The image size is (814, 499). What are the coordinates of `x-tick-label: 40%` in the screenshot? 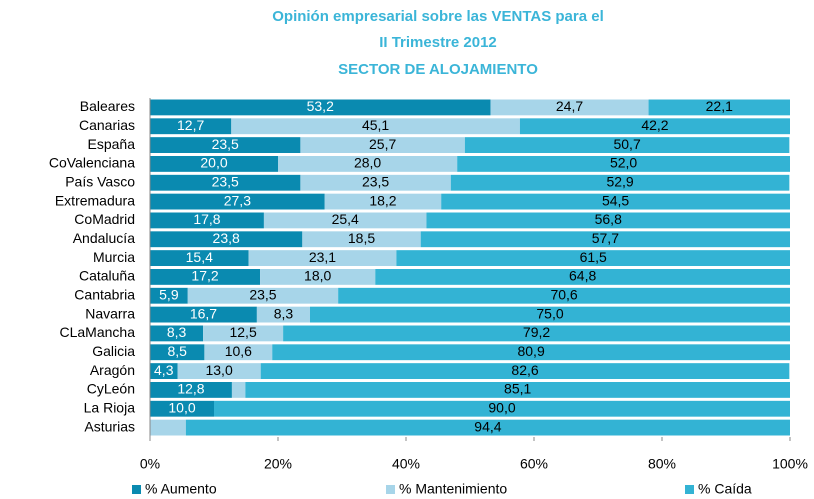 It's located at (406, 464).